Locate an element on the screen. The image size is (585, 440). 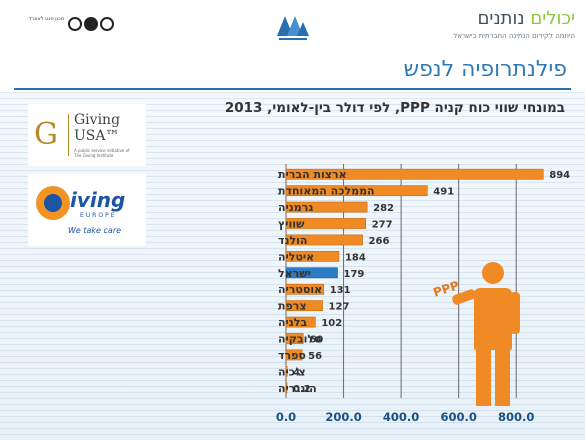
category-label-6: ישראל is located at coordinates (294, 273).